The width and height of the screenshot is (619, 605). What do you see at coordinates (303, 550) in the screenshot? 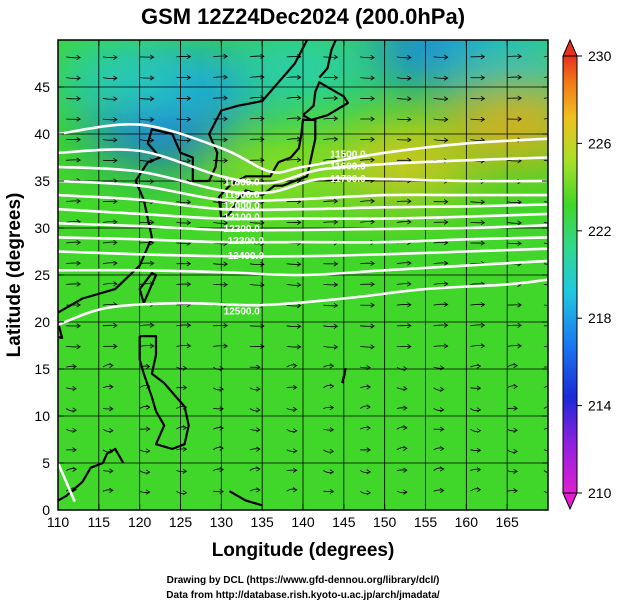
I see `x-axis-label: Longitude (degrees)` at bounding box center [303, 550].